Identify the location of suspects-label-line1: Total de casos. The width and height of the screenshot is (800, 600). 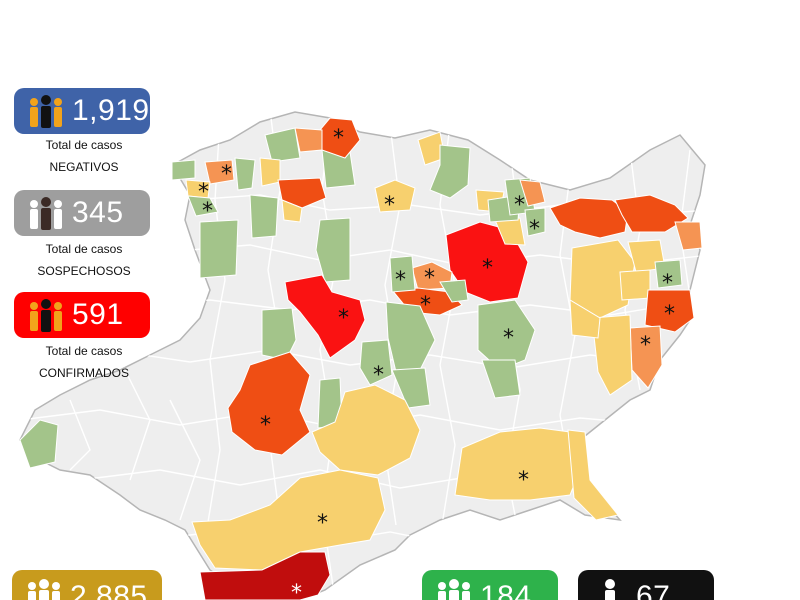
(84, 249).